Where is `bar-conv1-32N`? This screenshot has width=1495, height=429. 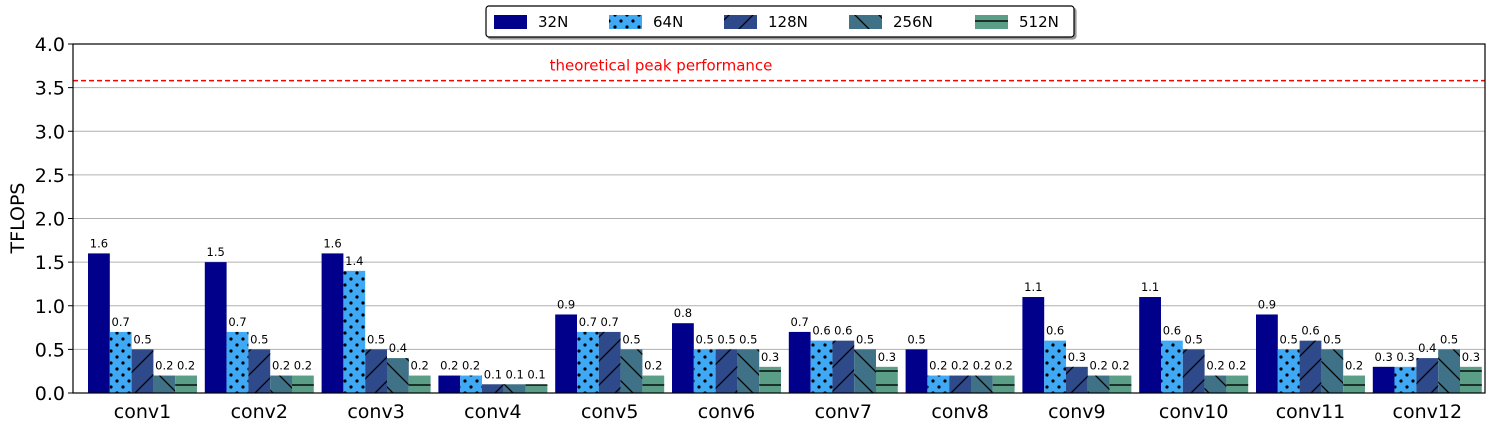
bar-conv1-32N is located at coordinates (99, 323).